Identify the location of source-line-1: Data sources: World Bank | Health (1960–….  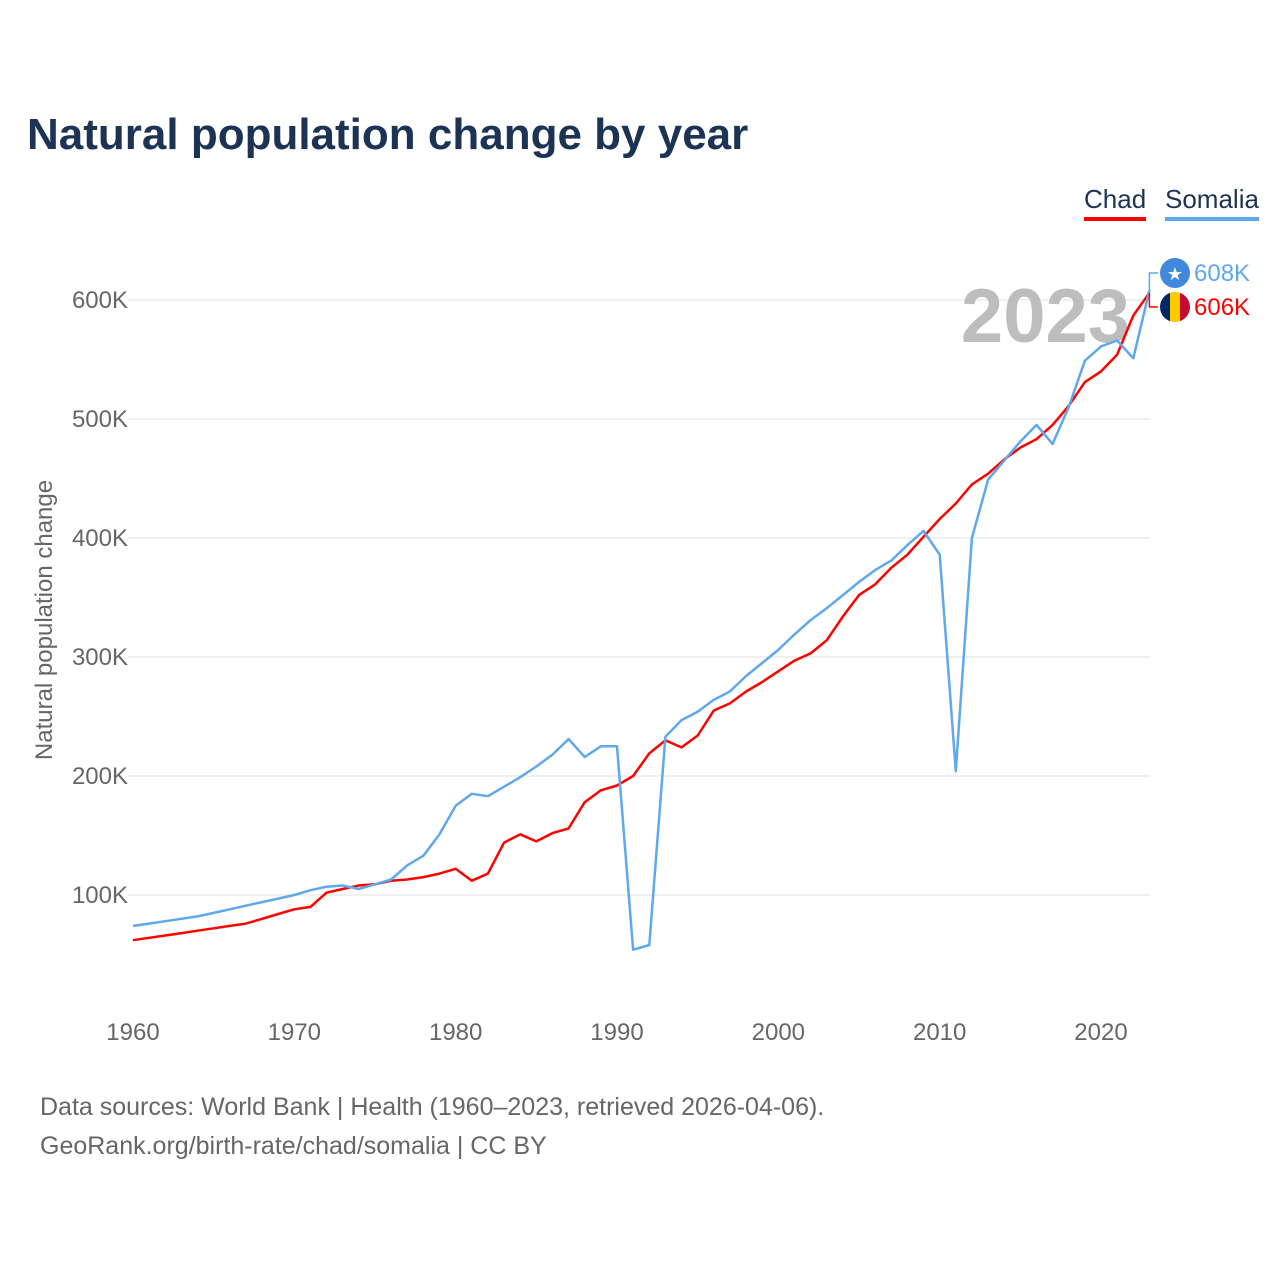
(432, 1107).